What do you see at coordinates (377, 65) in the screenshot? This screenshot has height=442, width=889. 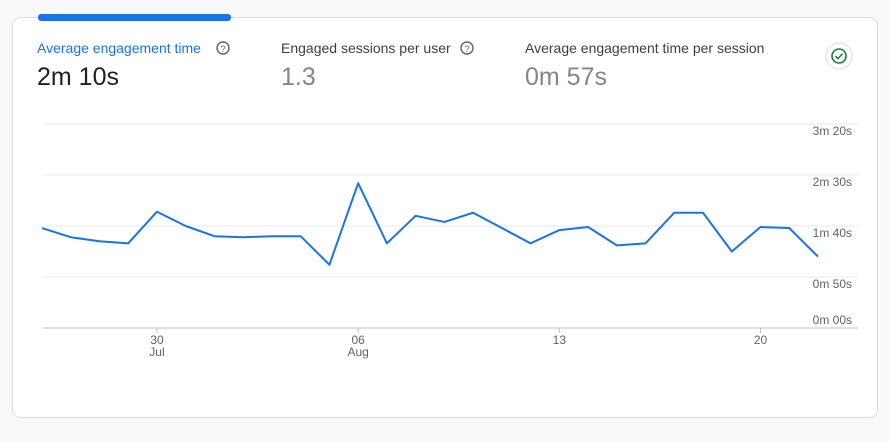 I see `metric-tab: Engaged sessions per user ? 1.3` at bounding box center [377, 65].